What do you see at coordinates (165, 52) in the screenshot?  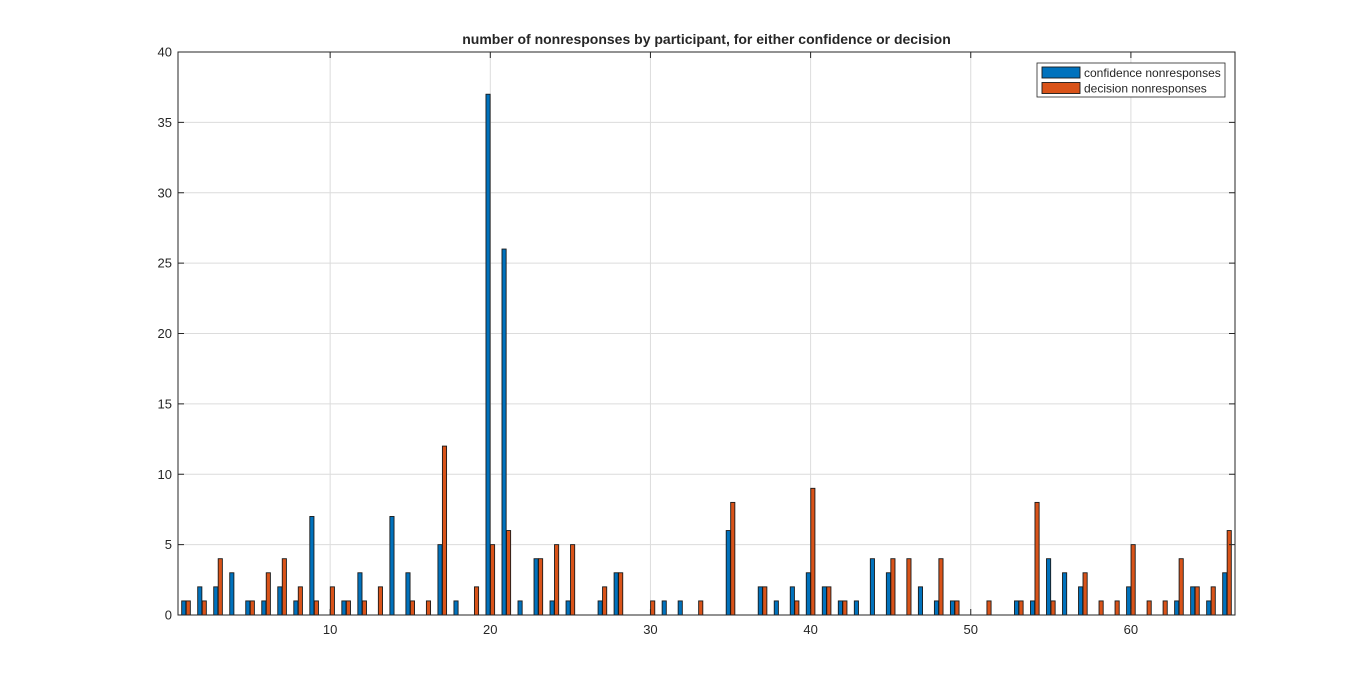 I see `y-tick-label: 40` at bounding box center [165, 52].